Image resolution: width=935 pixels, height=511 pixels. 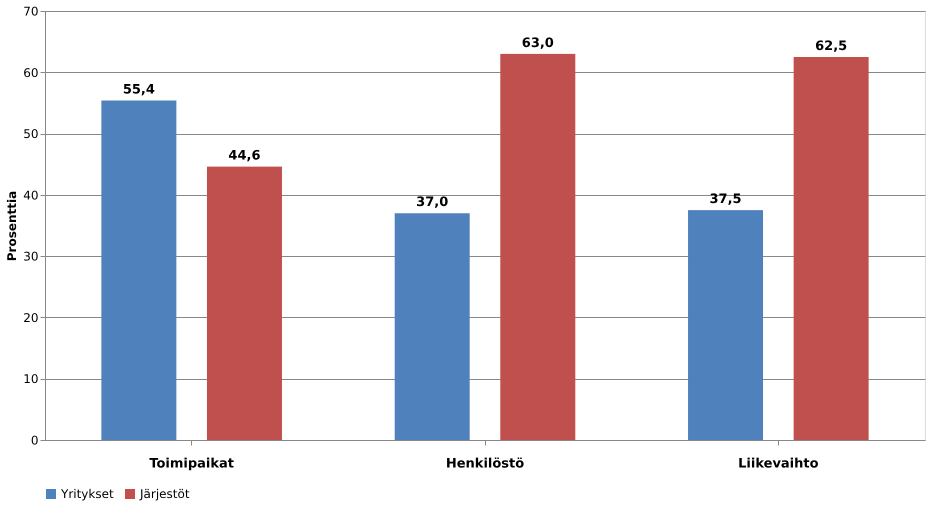 What do you see at coordinates (778, 464) in the screenshot?
I see `x-tick-label: Liikevaihto` at bounding box center [778, 464].